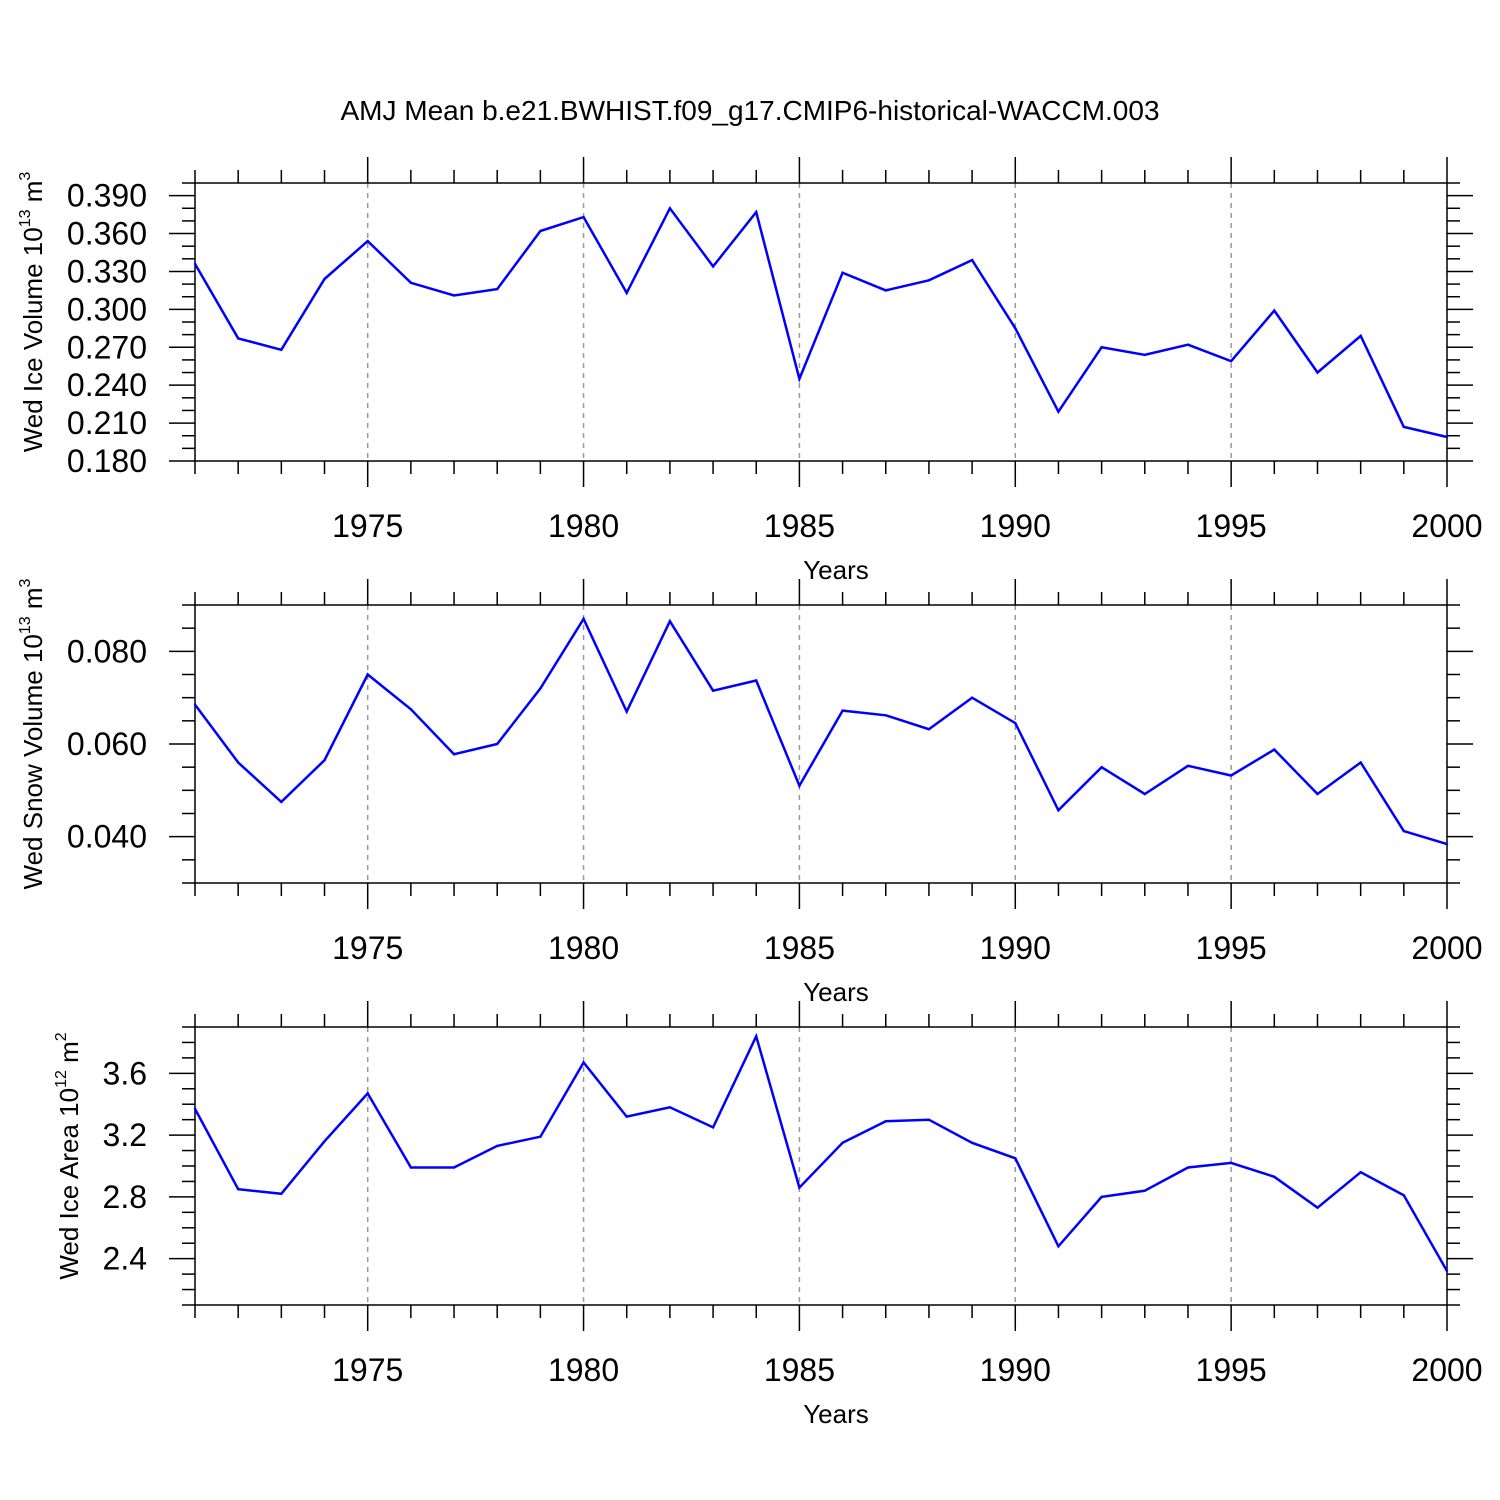  Describe the element at coordinates (61, 1036) in the screenshot. I see `y-axis-label-unit-exponent: 2` at that location.